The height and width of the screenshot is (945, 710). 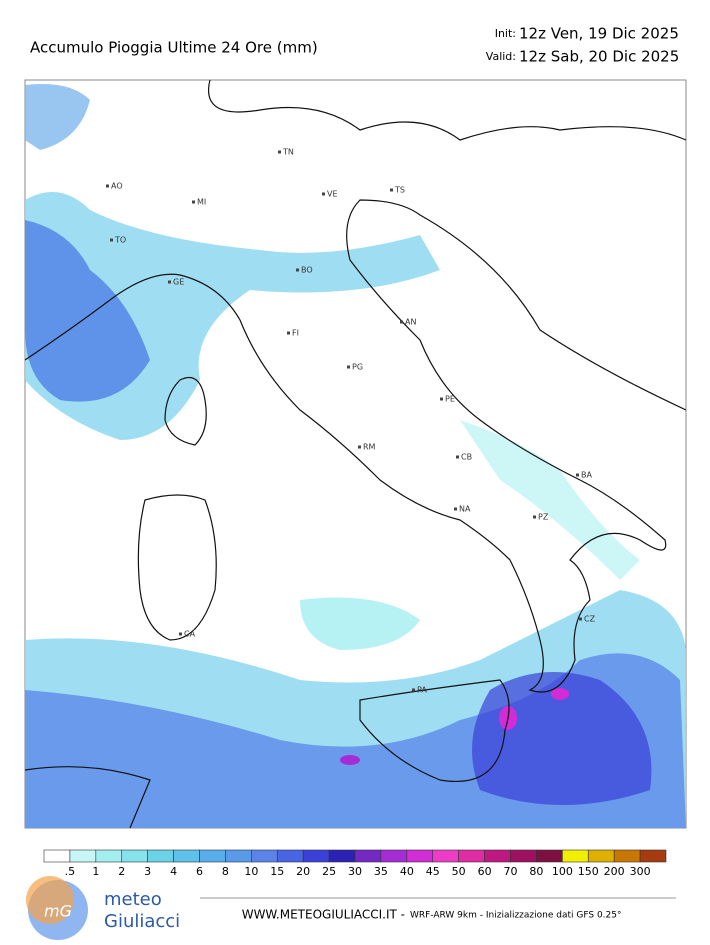 I want to click on city-label: AN, so click(x=410, y=322).